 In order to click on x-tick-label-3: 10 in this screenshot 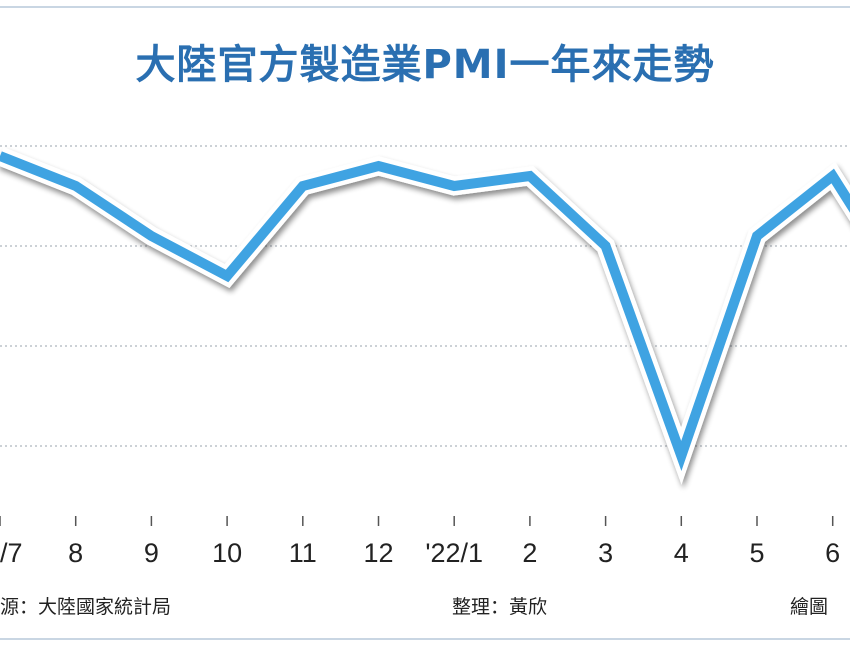, I will do `click(227, 553)`.